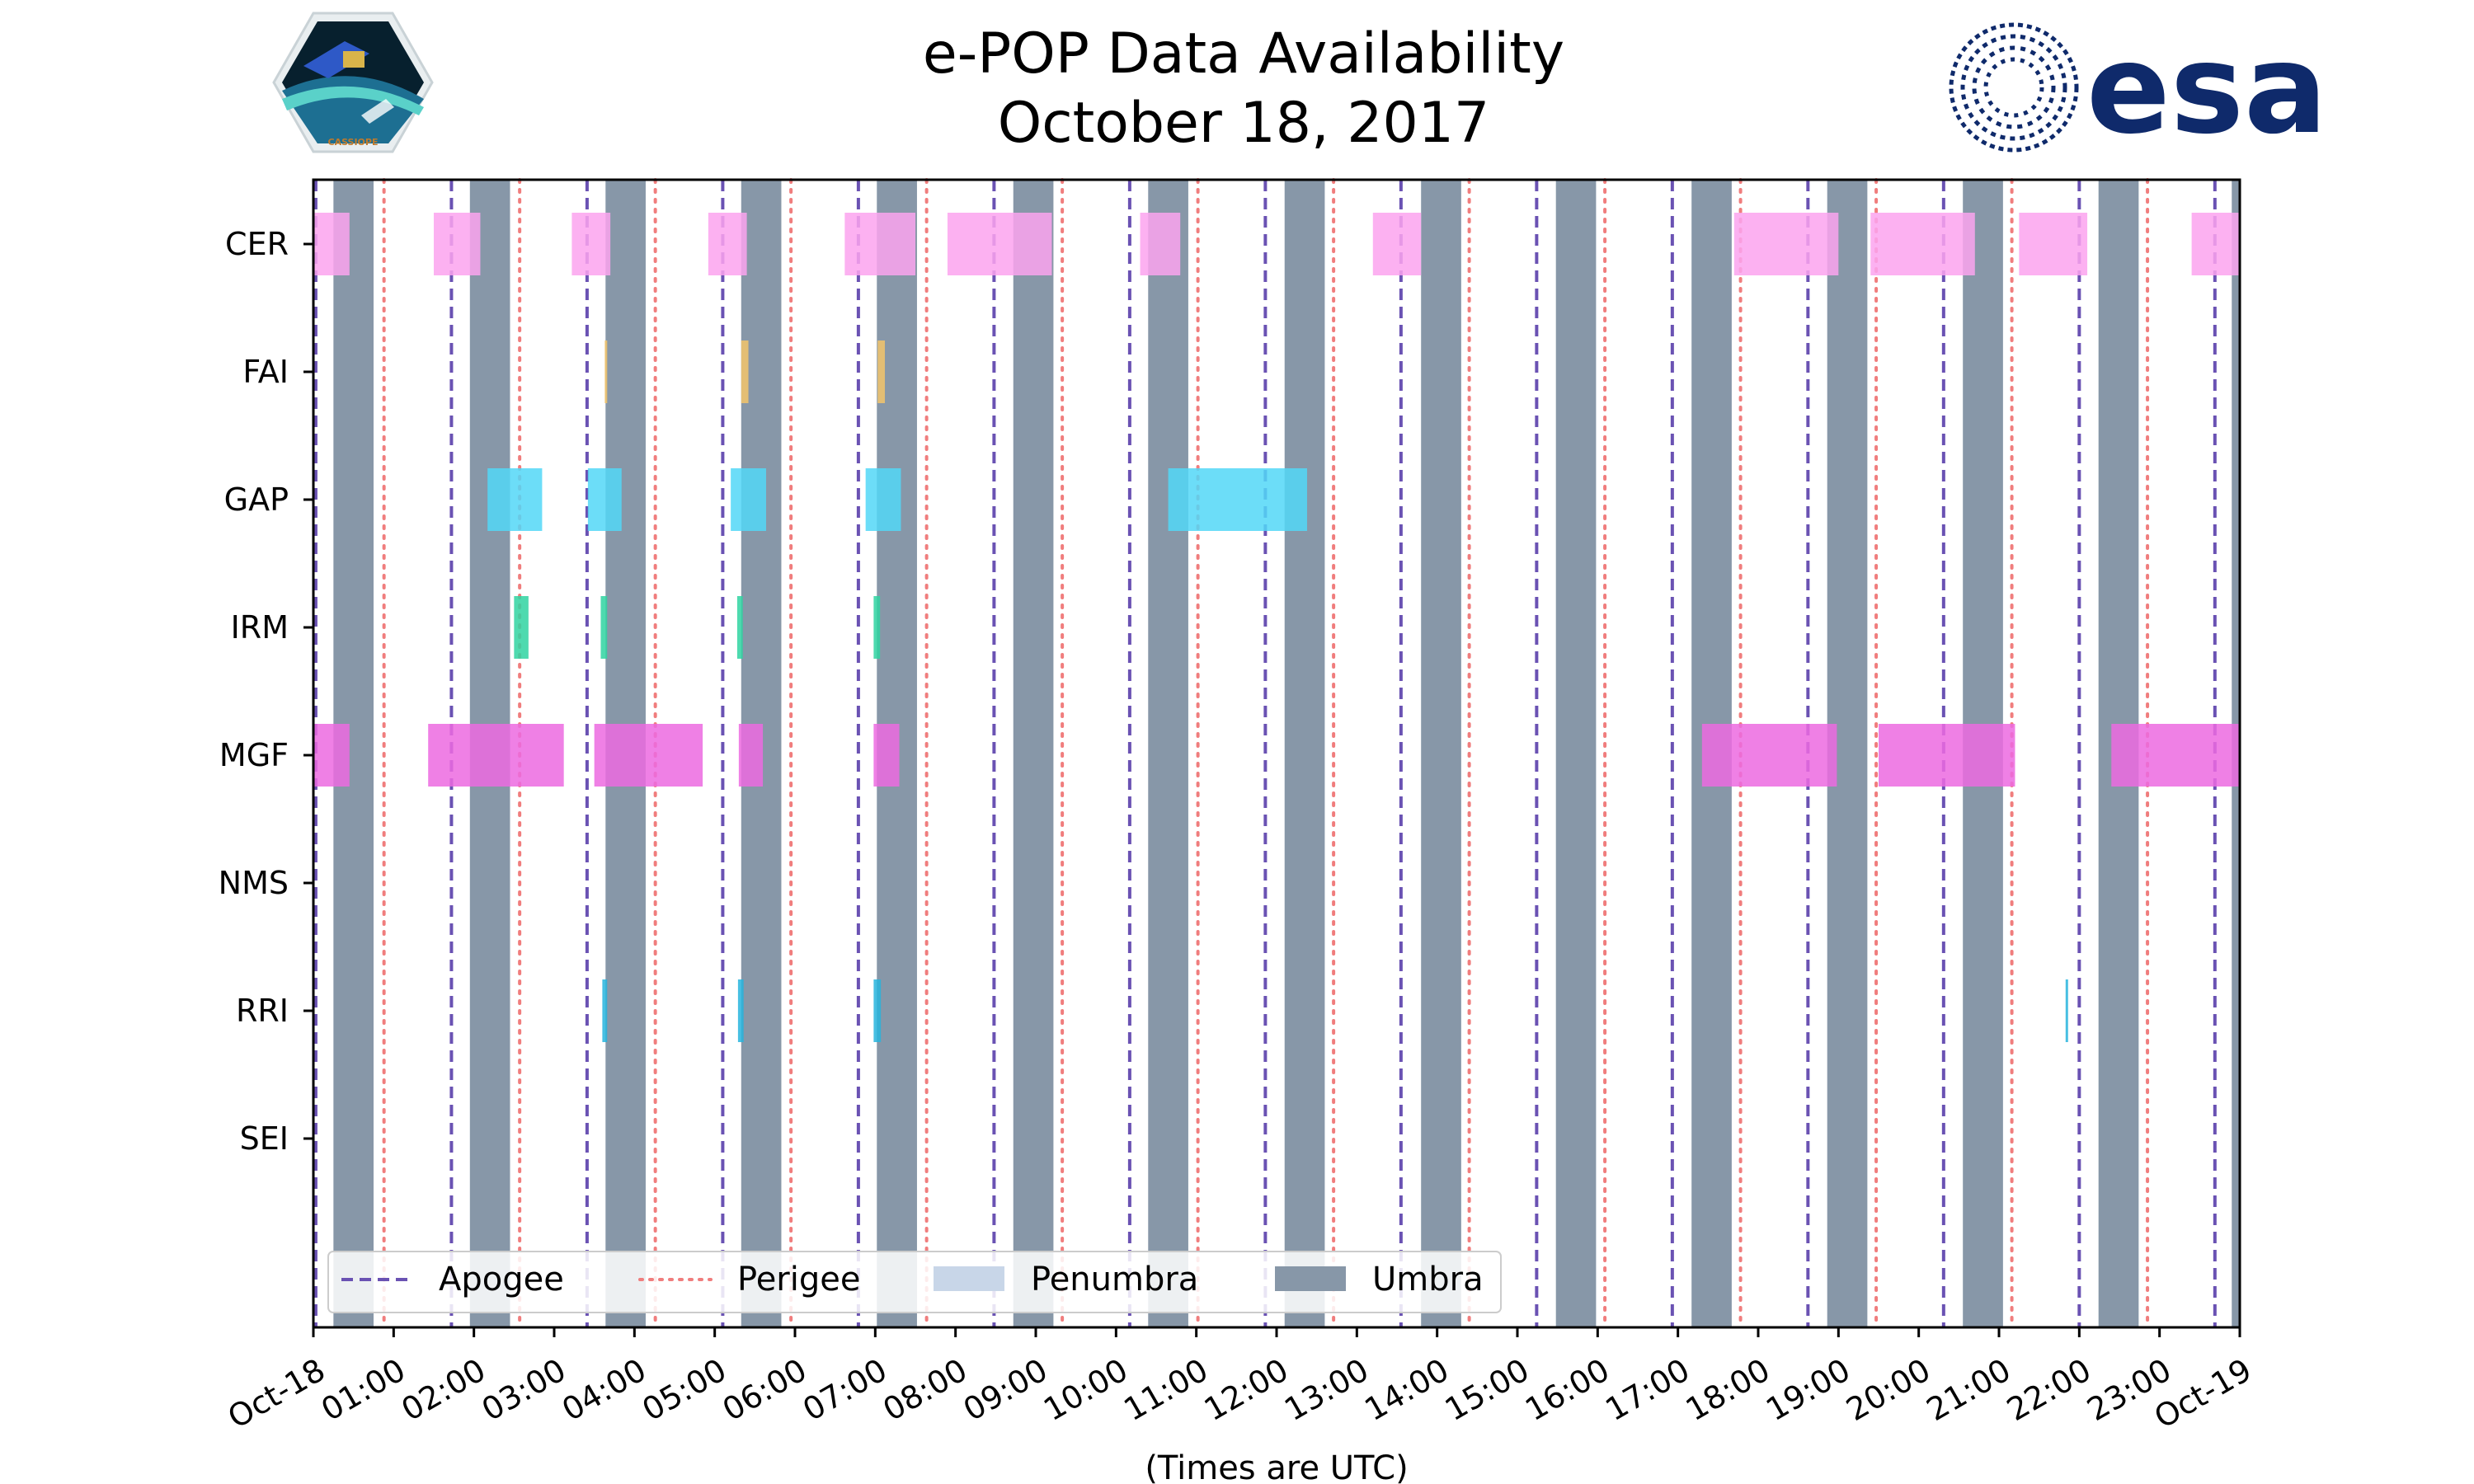  Describe the element at coordinates (262, 1011) in the screenshot. I see `y-tick-label: RRI` at that location.